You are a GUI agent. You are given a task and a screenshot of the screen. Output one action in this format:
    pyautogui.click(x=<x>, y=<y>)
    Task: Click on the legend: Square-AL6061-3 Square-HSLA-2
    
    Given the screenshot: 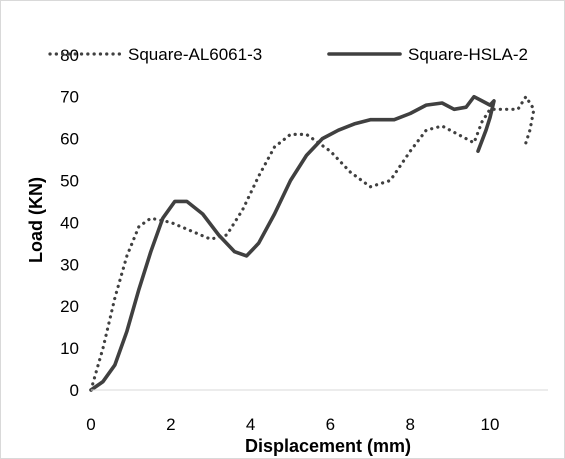 What is the action you would take?
    pyautogui.click(x=288, y=54)
    